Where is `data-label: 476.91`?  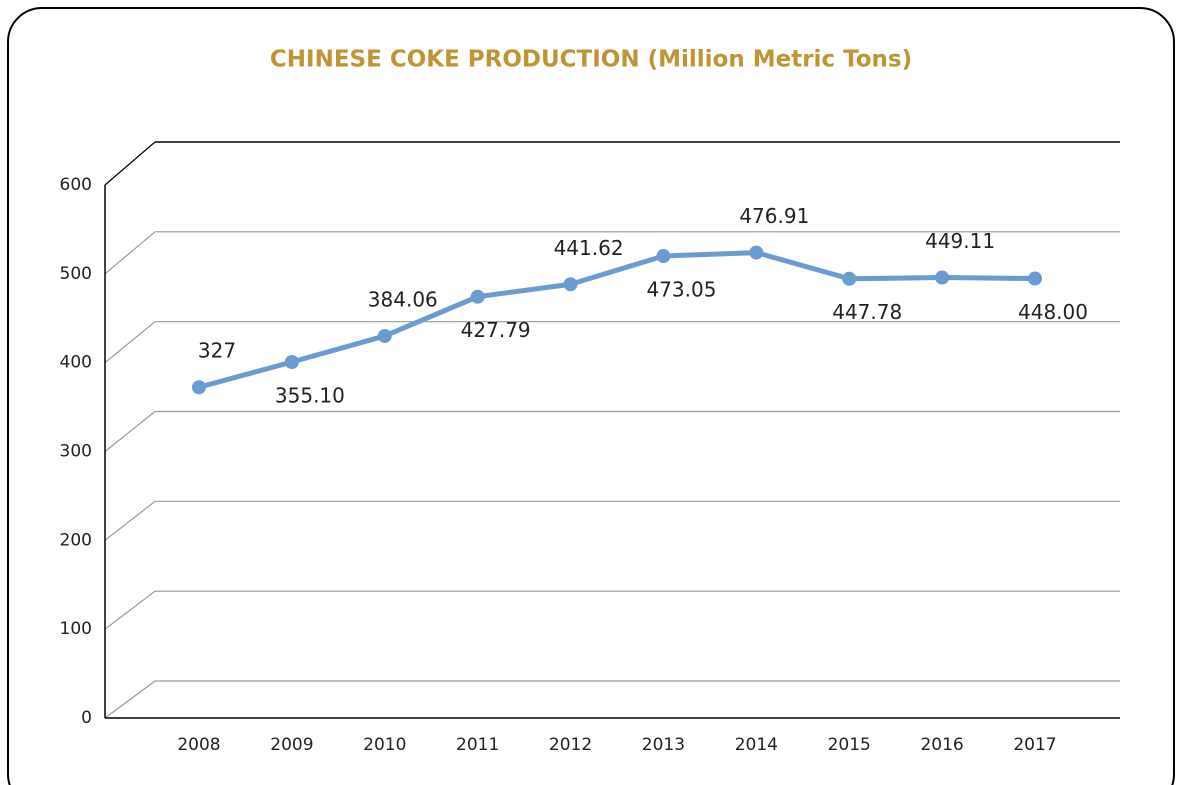 data-label: 476.91 is located at coordinates (774, 216).